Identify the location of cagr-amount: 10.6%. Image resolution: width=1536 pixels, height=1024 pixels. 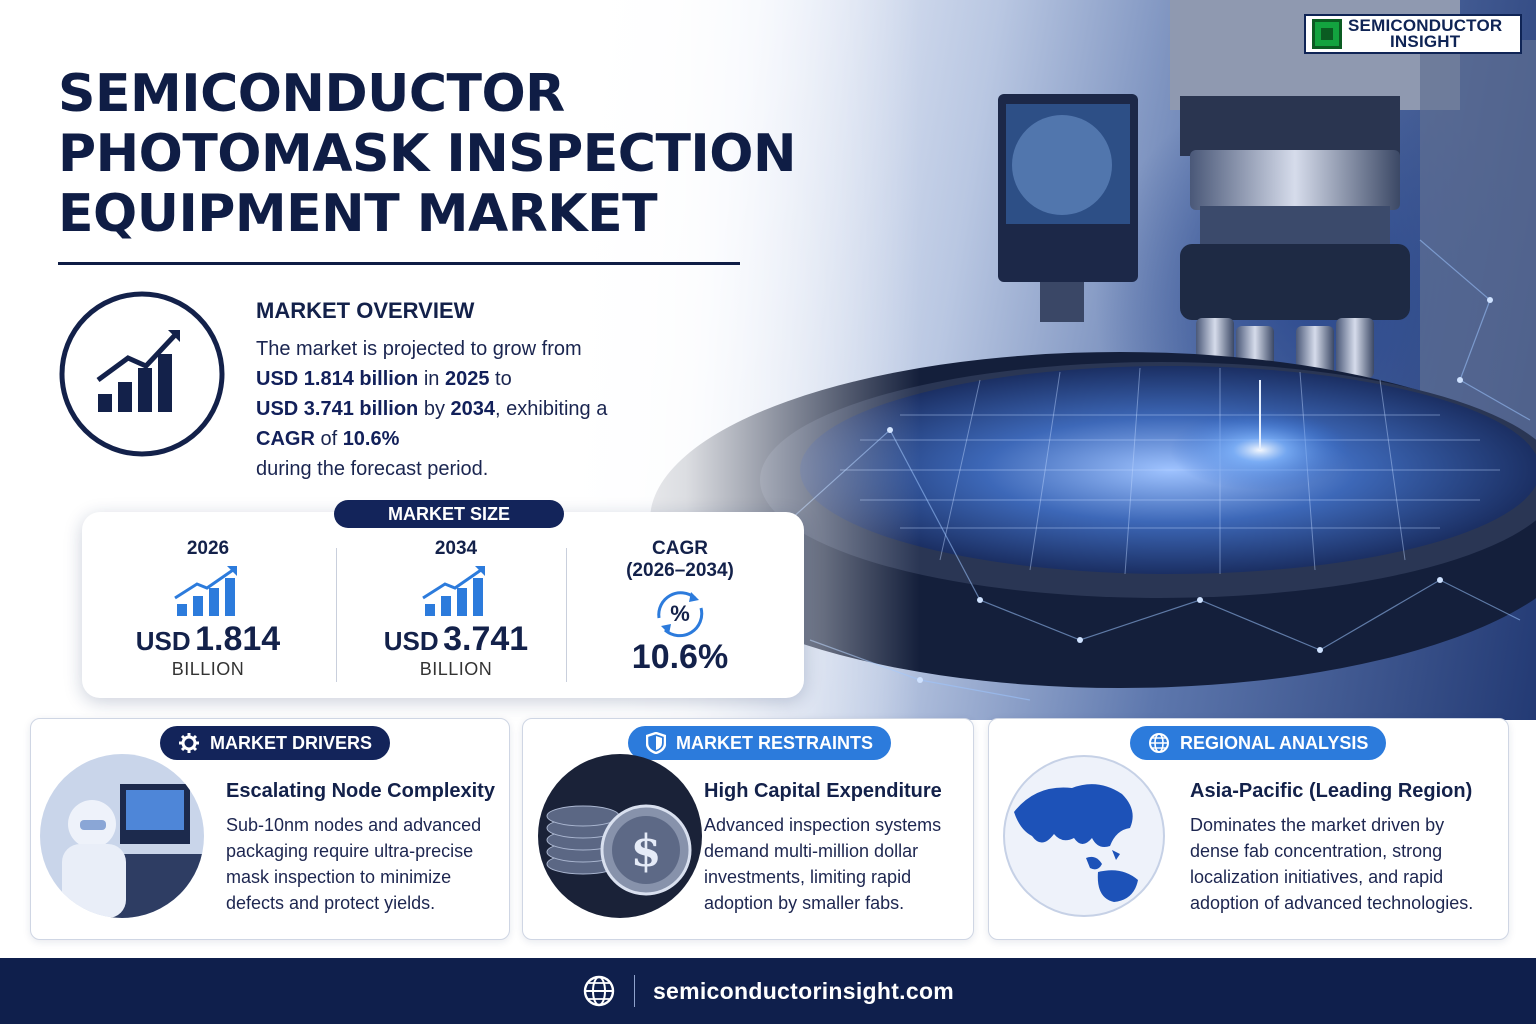
(680, 657).